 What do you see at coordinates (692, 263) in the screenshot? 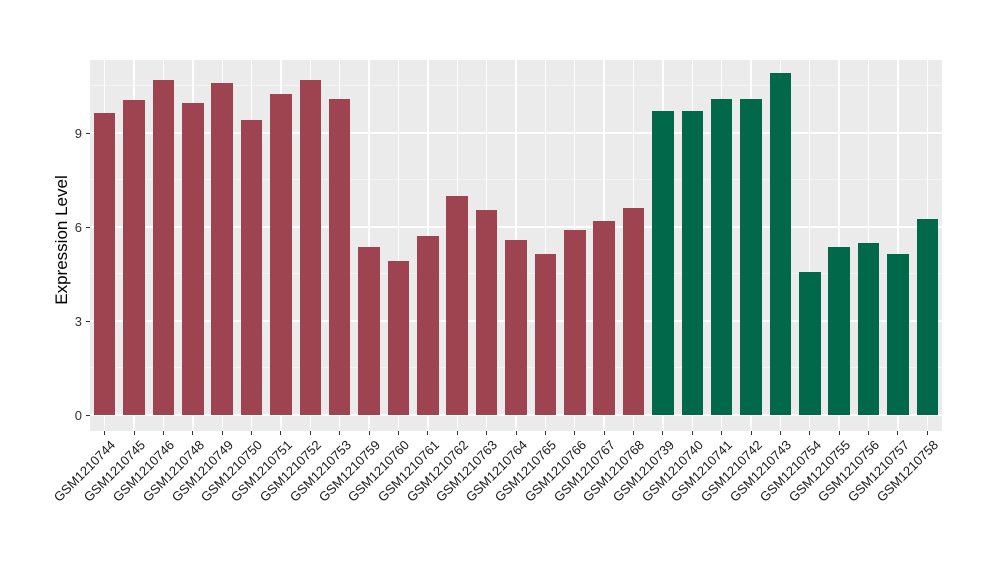
I see `bar-GSM1210740` at bounding box center [692, 263].